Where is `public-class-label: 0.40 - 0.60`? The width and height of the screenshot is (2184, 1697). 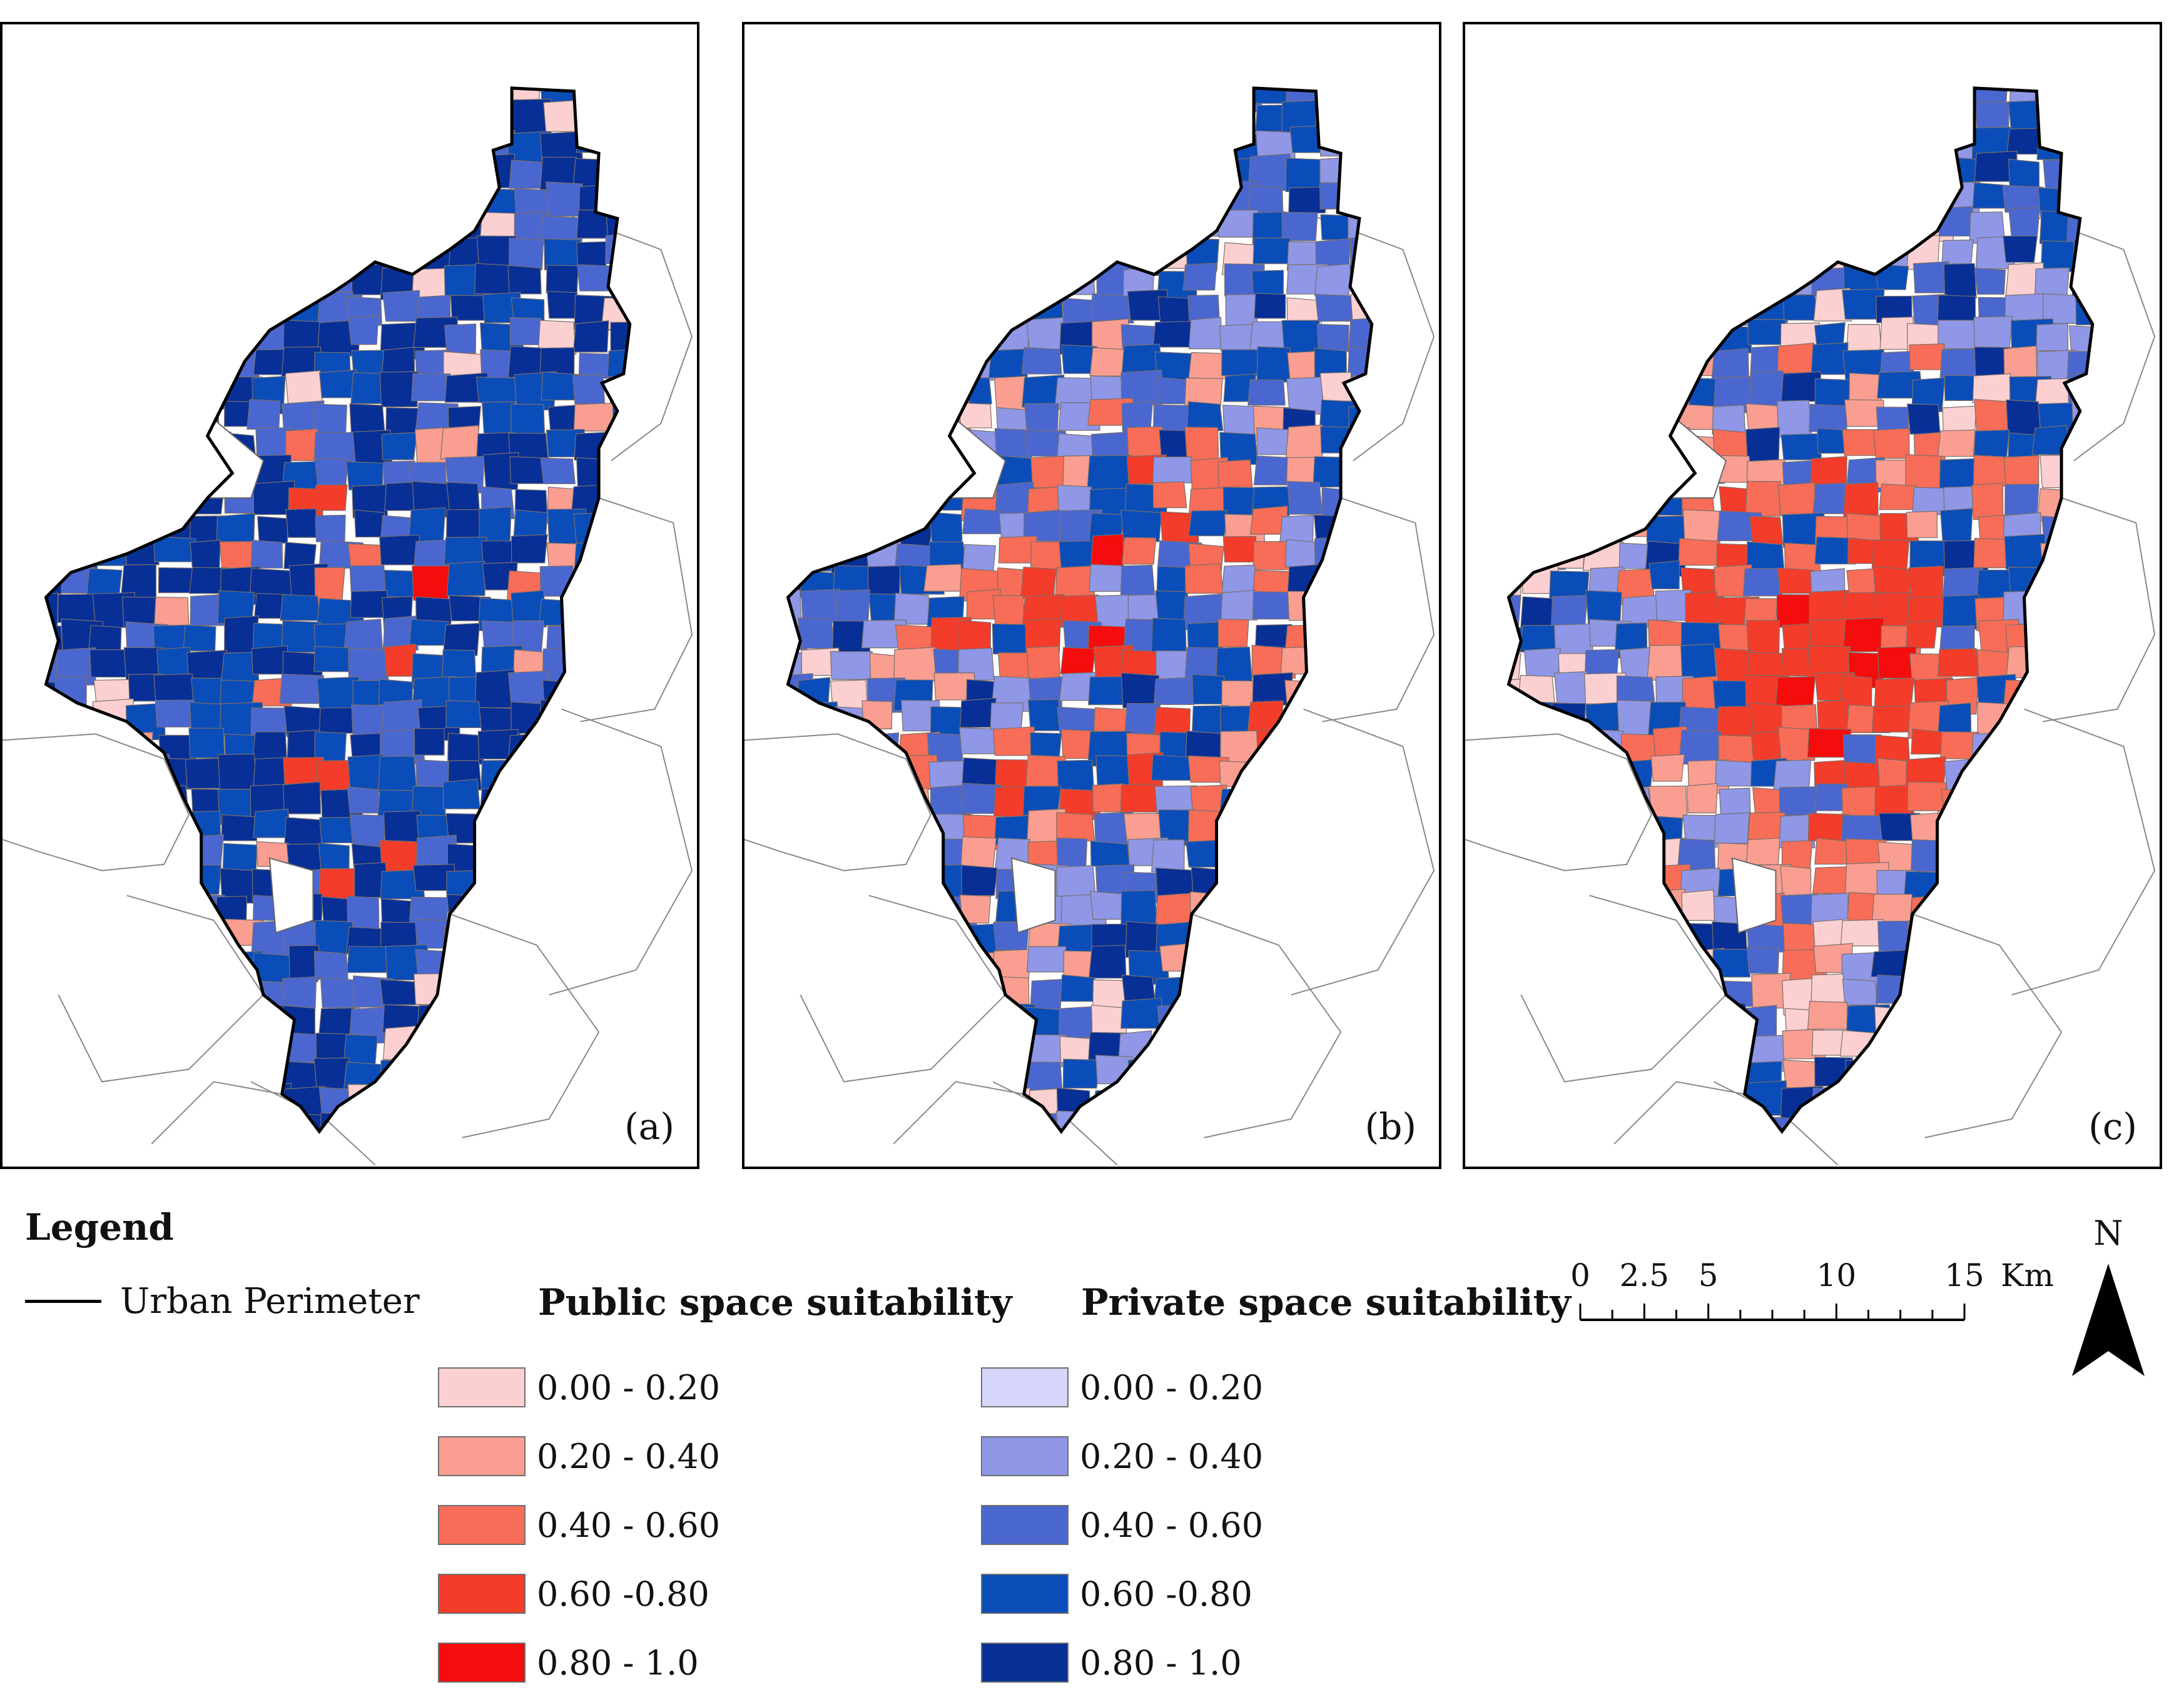
public-class-label: 0.40 - 0.60 is located at coordinates (629, 1525).